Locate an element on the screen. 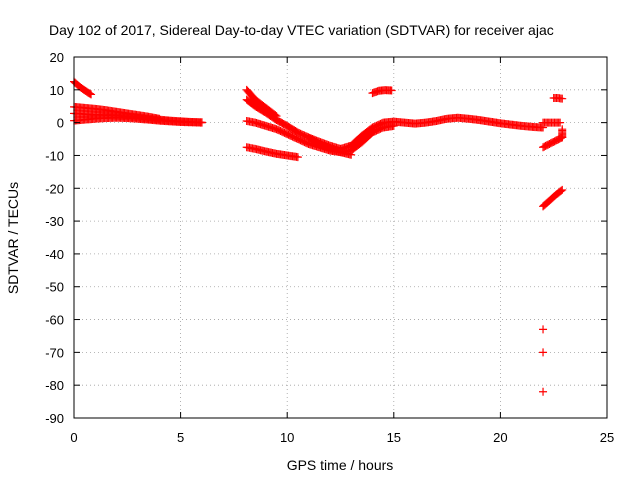 Image resolution: width=640 pixels, height=480 pixels. y-tick-label: -60 is located at coordinates (54, 320).